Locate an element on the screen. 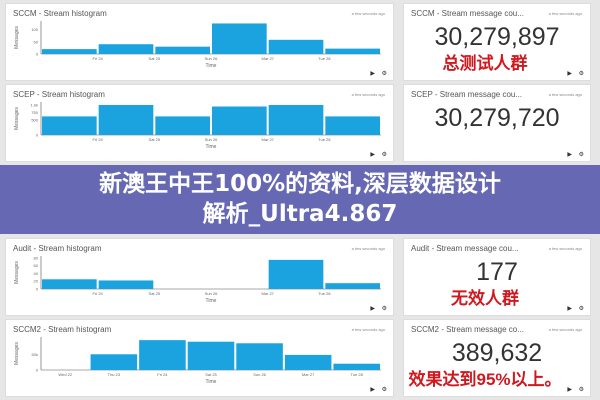 The width and height of the screenshot is (600, 400). y-tick-label: 500 is located at coordinates (34, 120).